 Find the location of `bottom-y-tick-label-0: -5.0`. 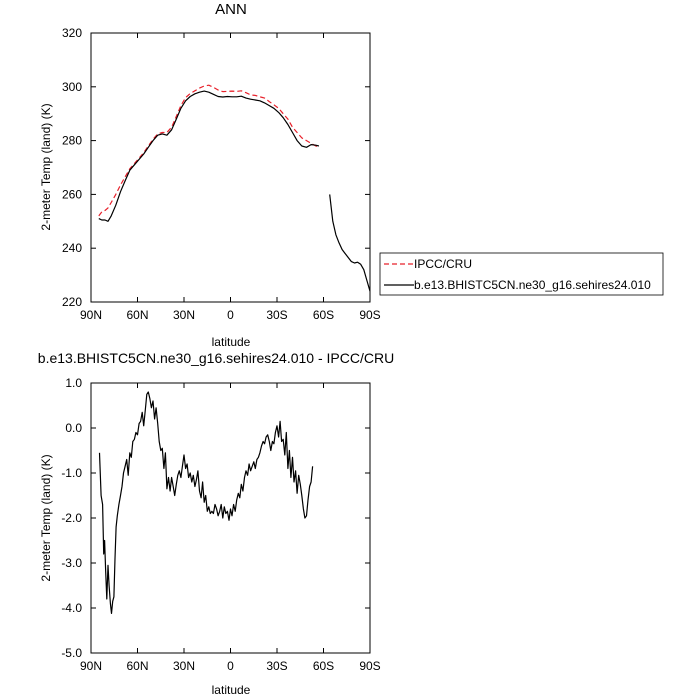

bottom-y-tick-label-0: -5.0 is located at coordinates (71, 653).